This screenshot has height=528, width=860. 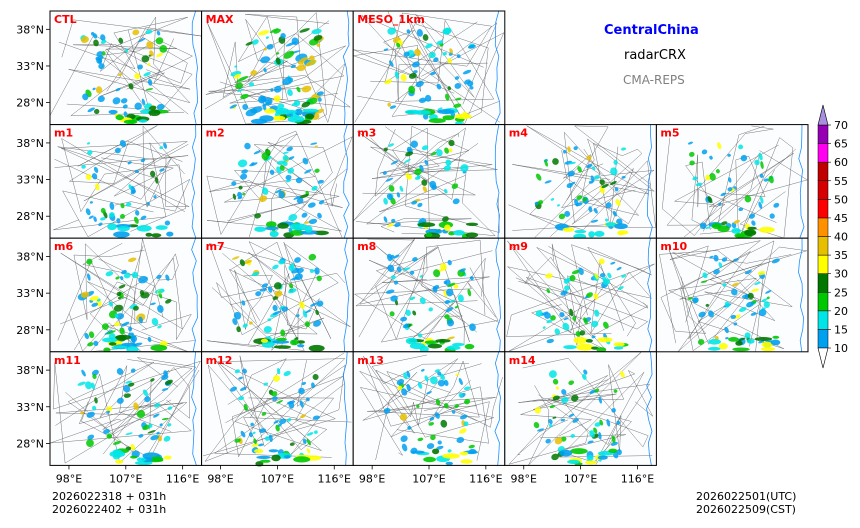 I want to click on map-panel: MESO_1km, so click(x=429, y=68).